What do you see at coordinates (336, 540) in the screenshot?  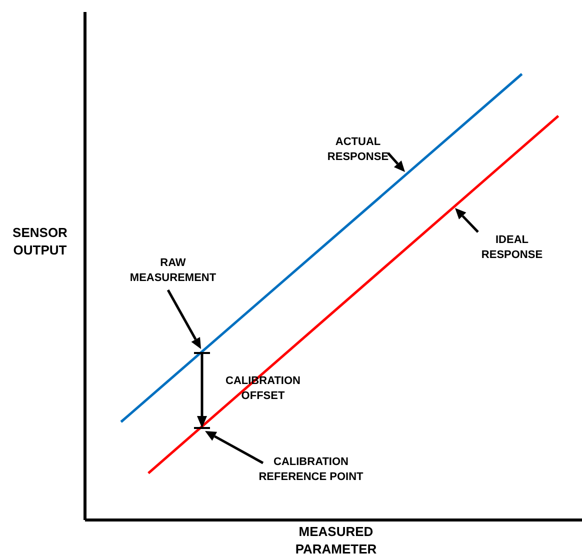 I see `x-axis-title: MEASURED PARAMETER` at bounding box center [336, 540].